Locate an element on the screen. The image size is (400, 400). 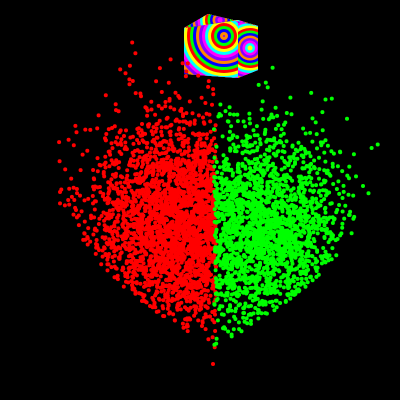
cube-ring is located at coordinates (220, 20).